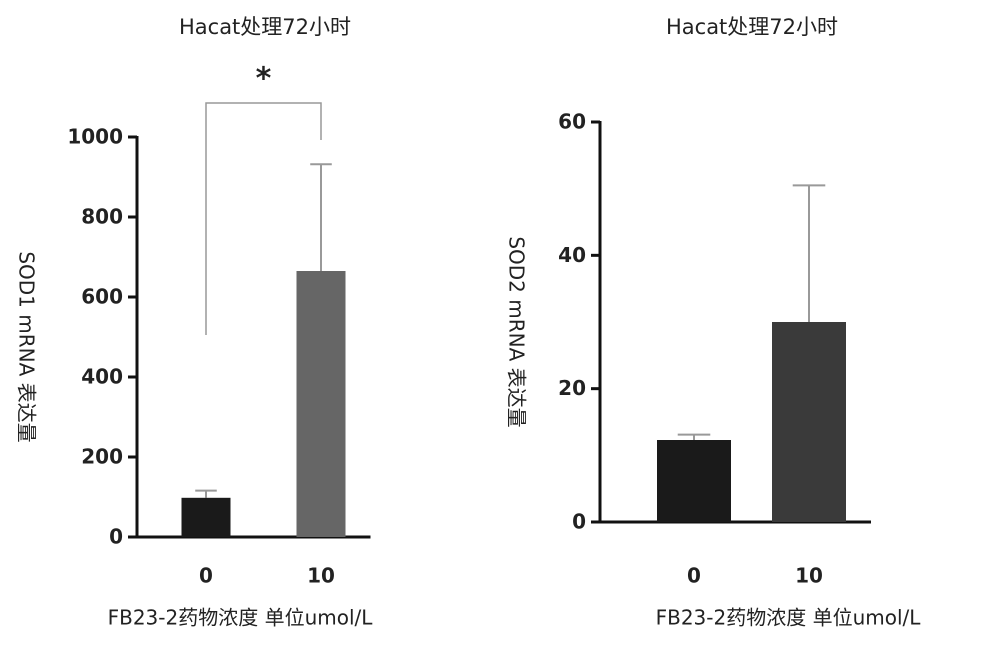 The width and height of the screenshot is (1000, 651). Describe the element at coordinates (572, 255) in the screenshot. I see `y-tick-label: 40` at that location.